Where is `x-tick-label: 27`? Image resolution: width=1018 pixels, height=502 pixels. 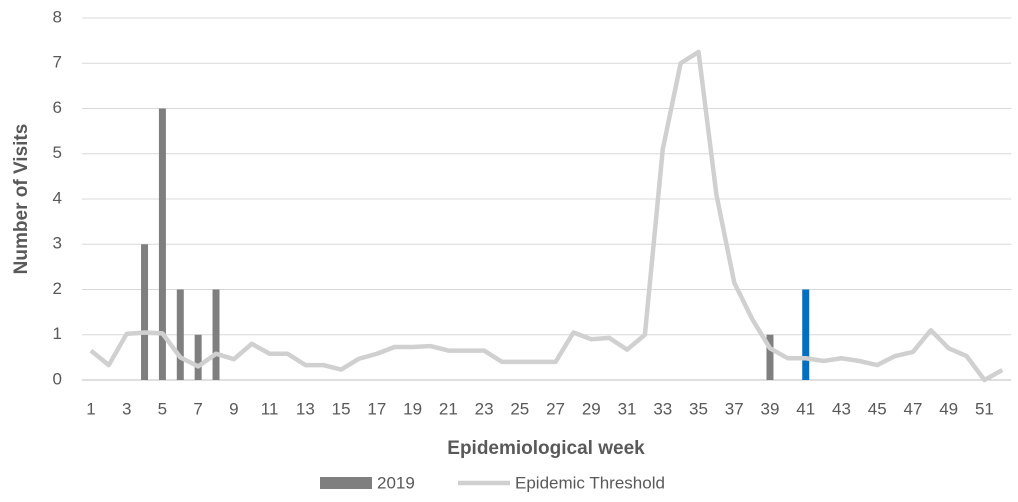
x-tick-label: 27 is located at coordinates (555, 408).